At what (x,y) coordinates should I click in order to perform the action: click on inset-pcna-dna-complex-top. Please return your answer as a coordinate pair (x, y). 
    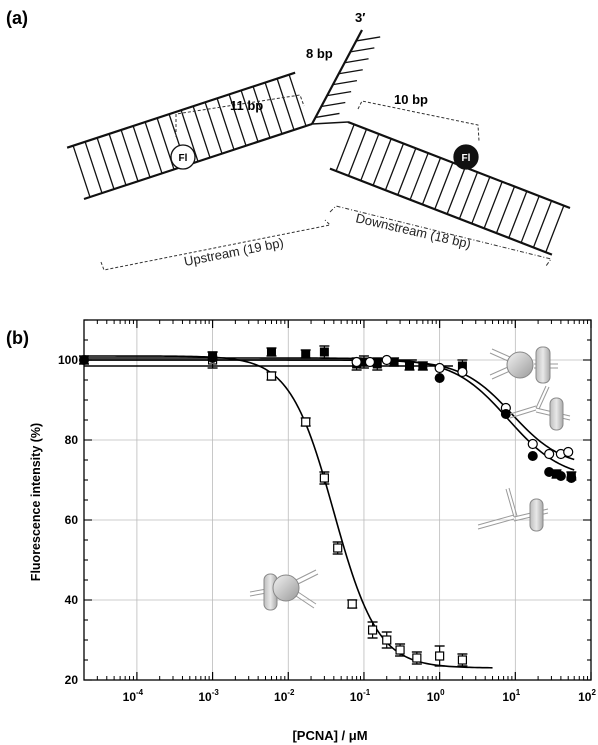
    Looking at the image, I should click on (523, 365).